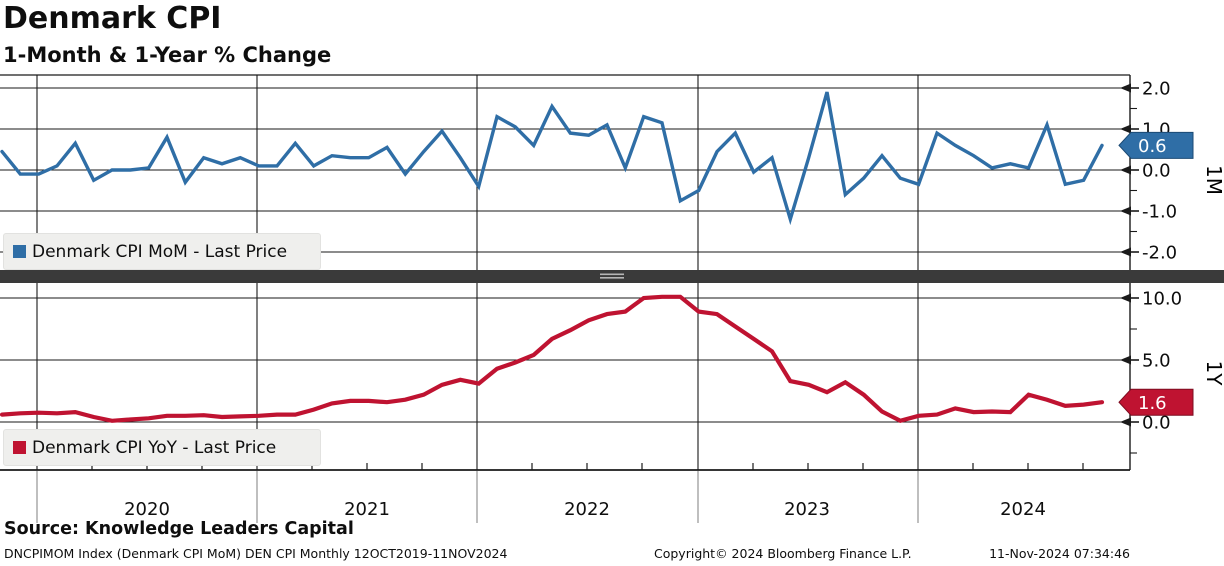  Describe the element at coordinates (1059, 553) in the screenshot. I see `timestamp: 11-Nov-2024 07:34:46` at that location.